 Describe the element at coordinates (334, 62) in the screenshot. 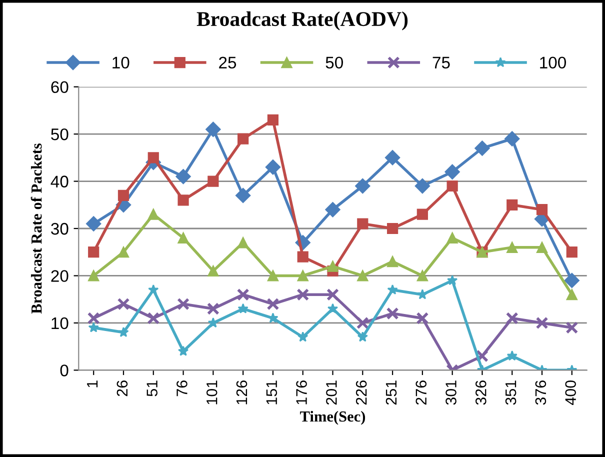

I see `legend-label: 50` at that location.